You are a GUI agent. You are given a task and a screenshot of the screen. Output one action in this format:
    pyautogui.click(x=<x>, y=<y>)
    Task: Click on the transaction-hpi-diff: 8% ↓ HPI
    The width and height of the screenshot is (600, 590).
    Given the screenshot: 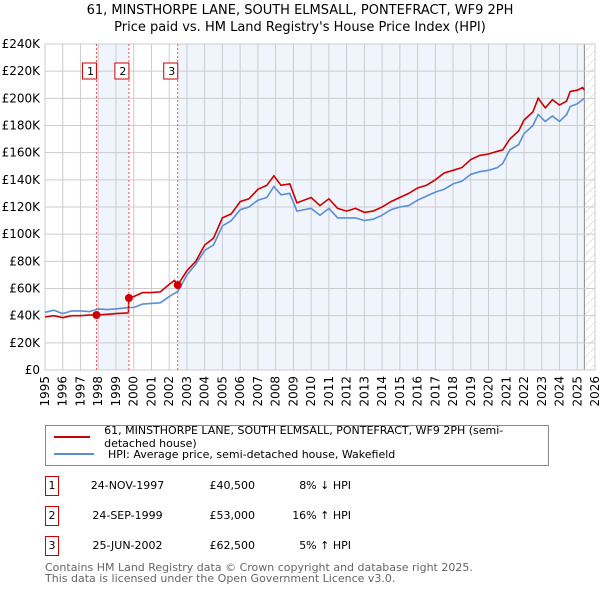 What is the action you would take?
    pyautogui.click(x=325, y=485)
    